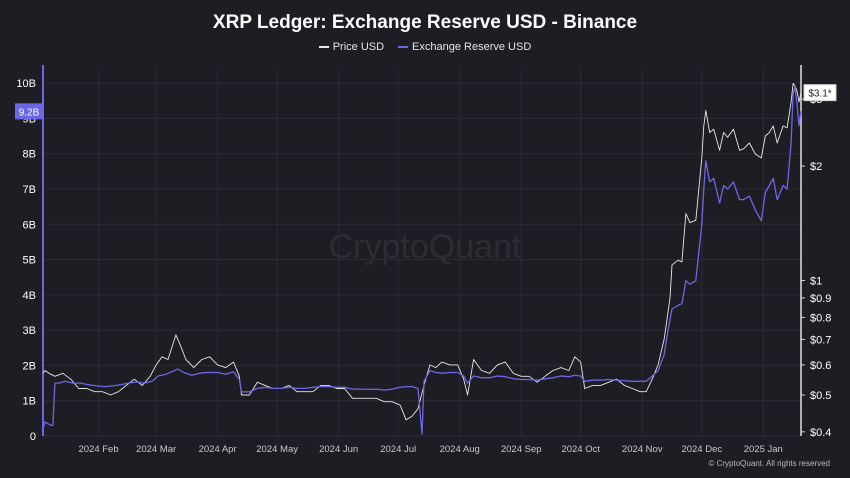 This screenshot has width=850, height=478. What do you see at coordinates (29, 296) in the screenshot?
I see `left-tick-label: 4B` at bounding box center [29, 296].